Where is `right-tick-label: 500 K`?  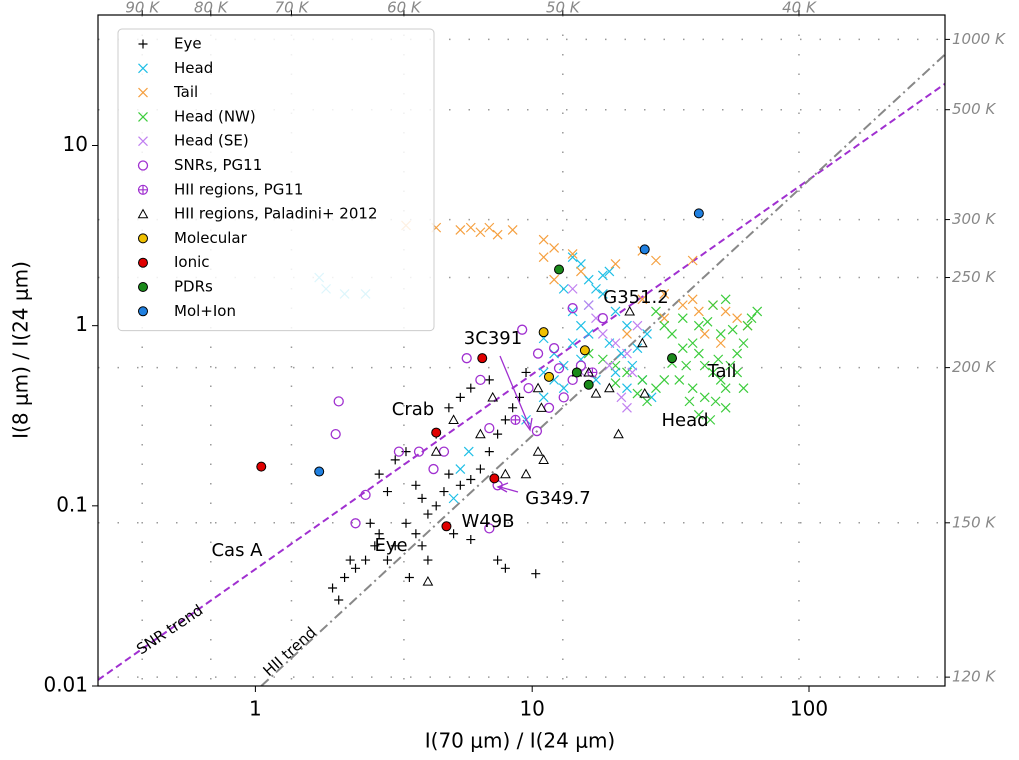 right-tick-label: 500 K is located at coordinates (974, 109).